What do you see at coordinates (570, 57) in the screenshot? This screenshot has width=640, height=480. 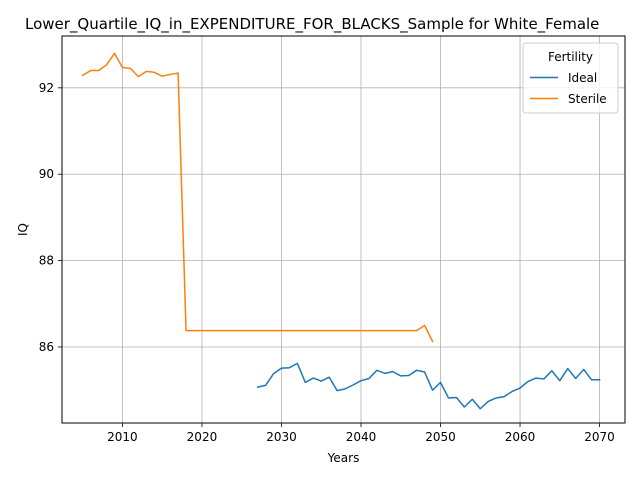 I see `legend-title: Fertility` at bounding box center [570, 57].